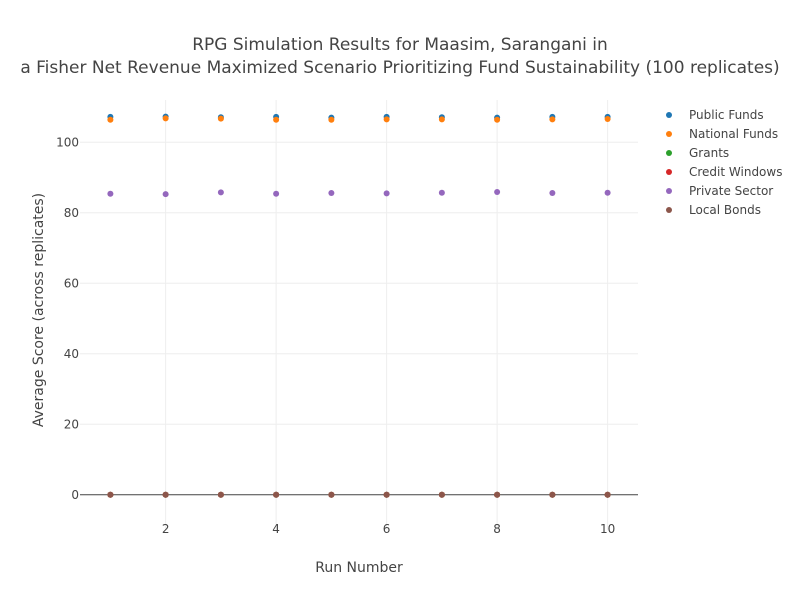  What do you see at coordinates (709, 153) in the screenshot?
I see `legend-label-grants: Grants` at bounding box center [709, 153].